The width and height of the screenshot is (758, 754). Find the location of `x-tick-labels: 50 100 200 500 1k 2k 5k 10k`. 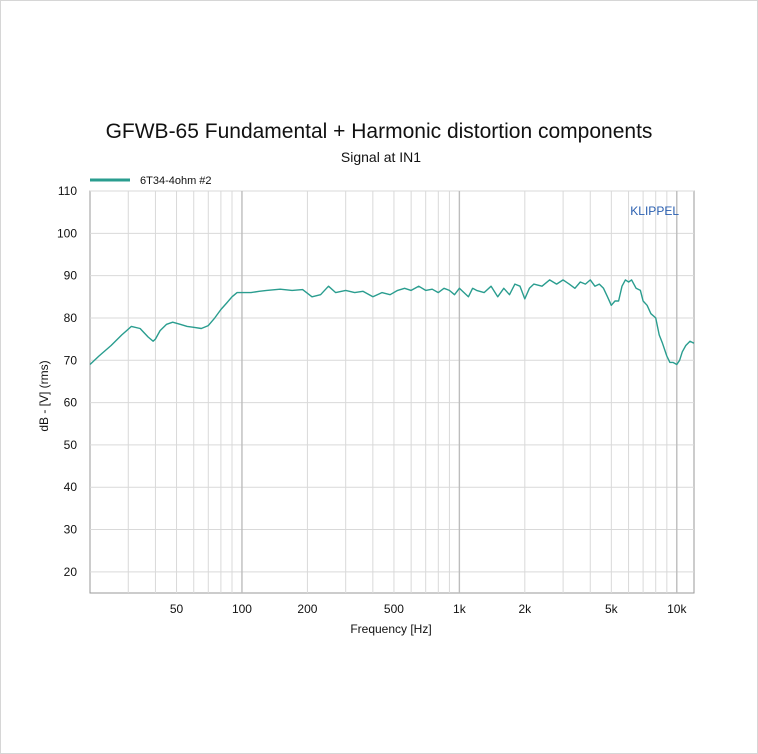

x-tick-labels: 50 100 200 500 1k 2k 5k 10k is located at coordinates (429, 609).